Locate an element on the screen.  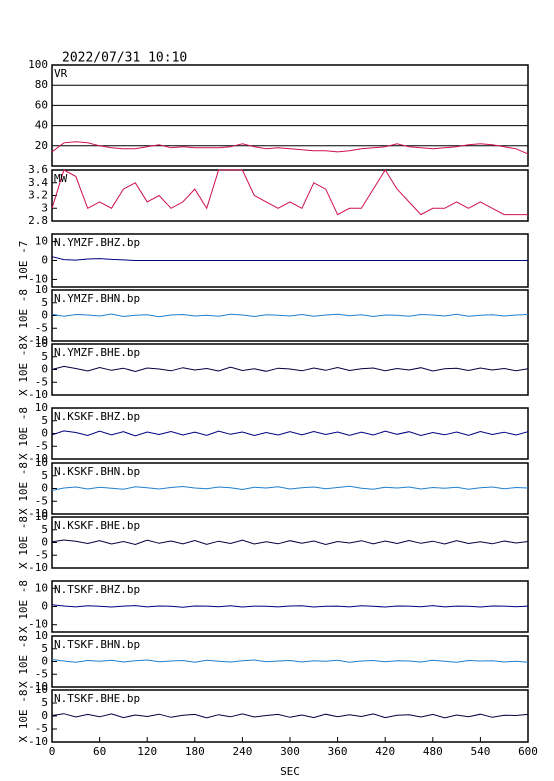
y-tick-label: 20 is located at coordinates (41, 145).